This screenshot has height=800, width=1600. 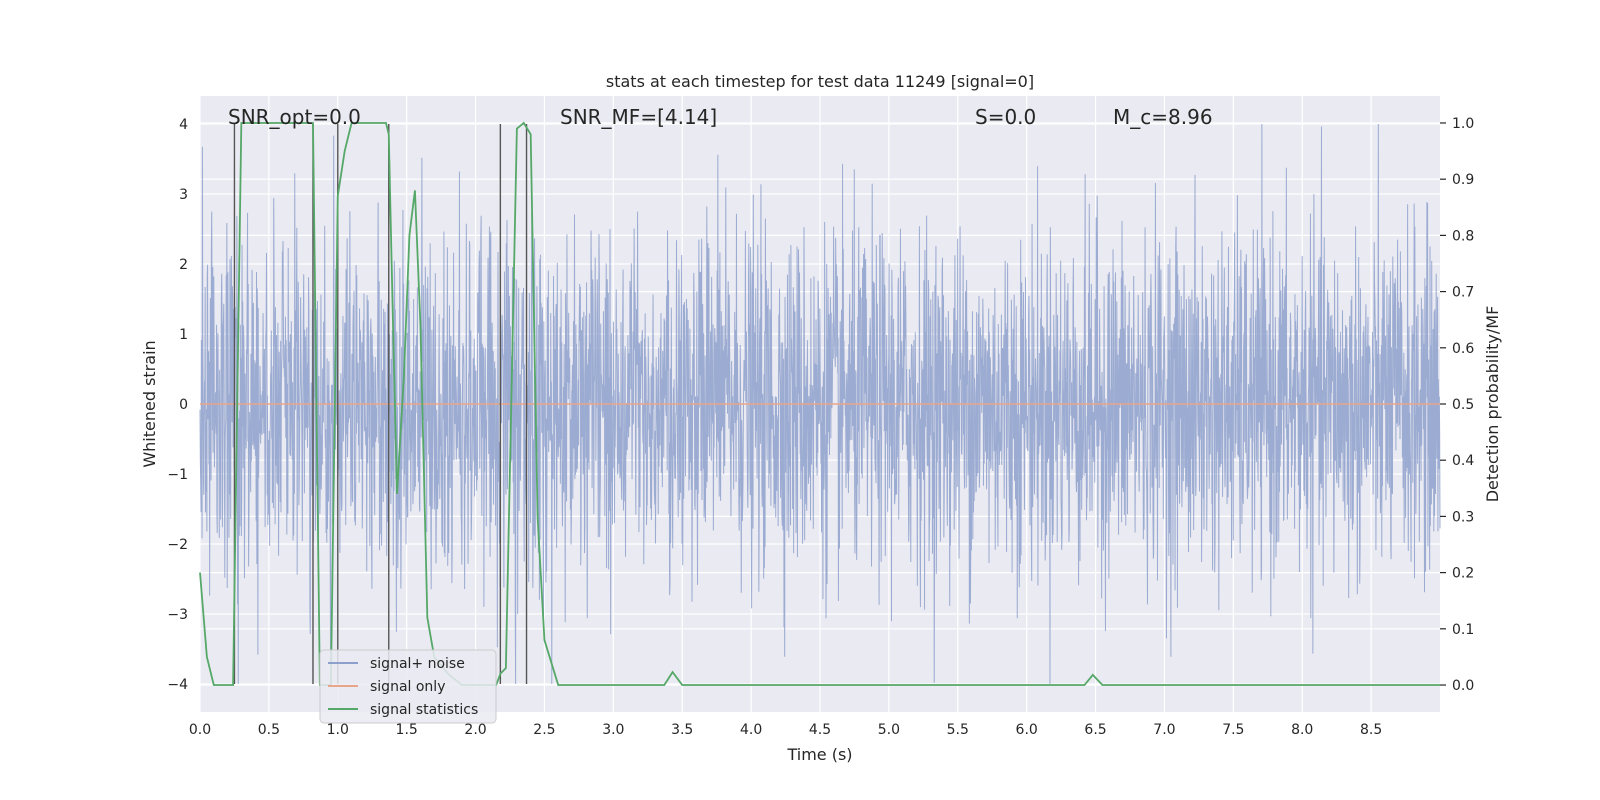 I want to click on y-tick-label-5: 1, so click(x=183, y=335).